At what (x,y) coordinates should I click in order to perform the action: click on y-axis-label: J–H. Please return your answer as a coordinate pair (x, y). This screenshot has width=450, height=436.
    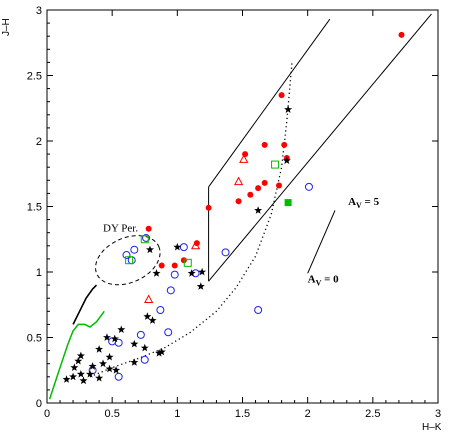
    Looking at the image, I should click on (6, 27).